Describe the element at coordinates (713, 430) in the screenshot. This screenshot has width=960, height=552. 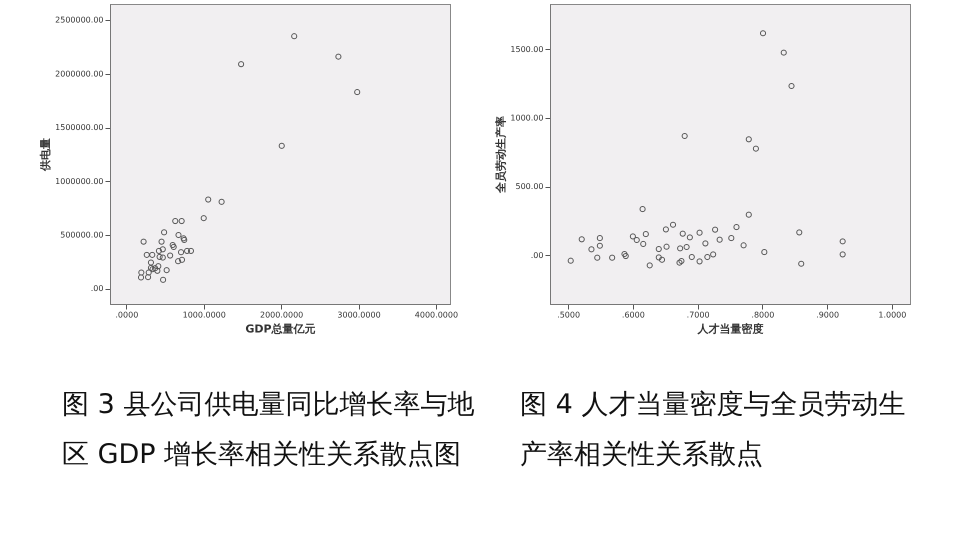
I see `text: 图 4 人才当量密度与全员劳动生产率相关性关系散点` at that location.